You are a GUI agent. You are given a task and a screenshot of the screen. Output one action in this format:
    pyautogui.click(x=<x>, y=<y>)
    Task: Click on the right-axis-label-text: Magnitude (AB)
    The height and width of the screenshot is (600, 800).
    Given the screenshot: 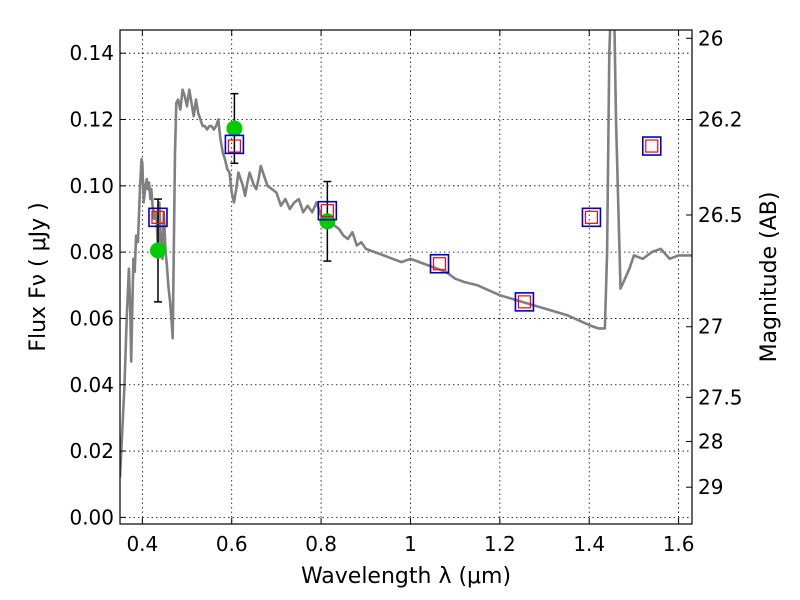 What is the action you would take?
    pyautogui.click(x=769, y=277)
    